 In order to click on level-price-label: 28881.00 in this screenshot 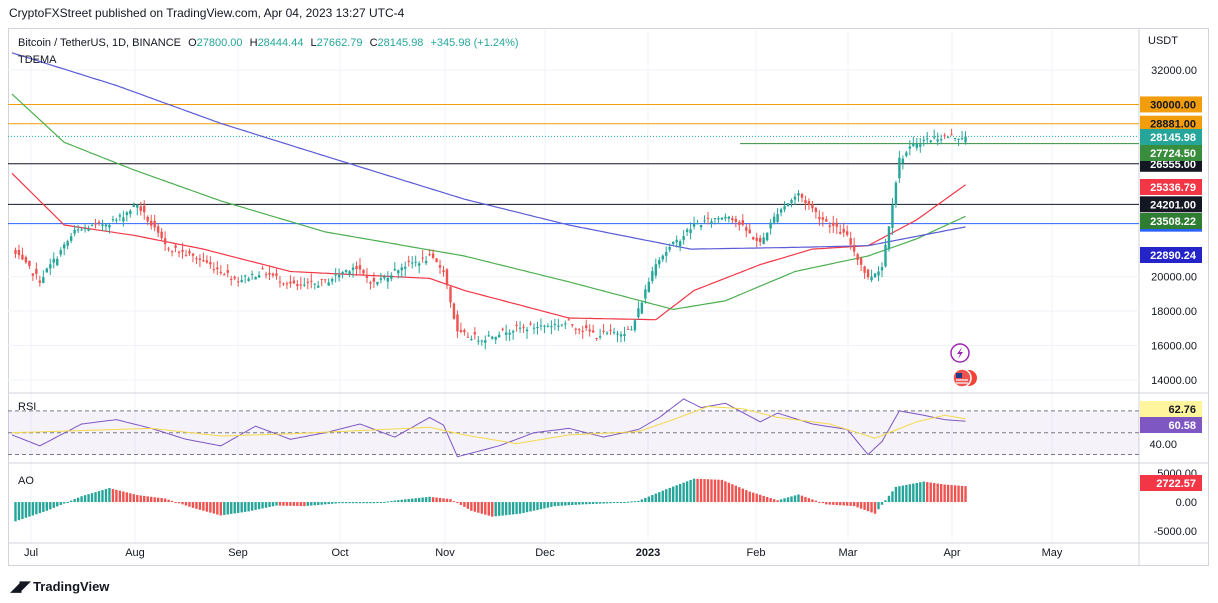, I will do `click(1173, 125)`.